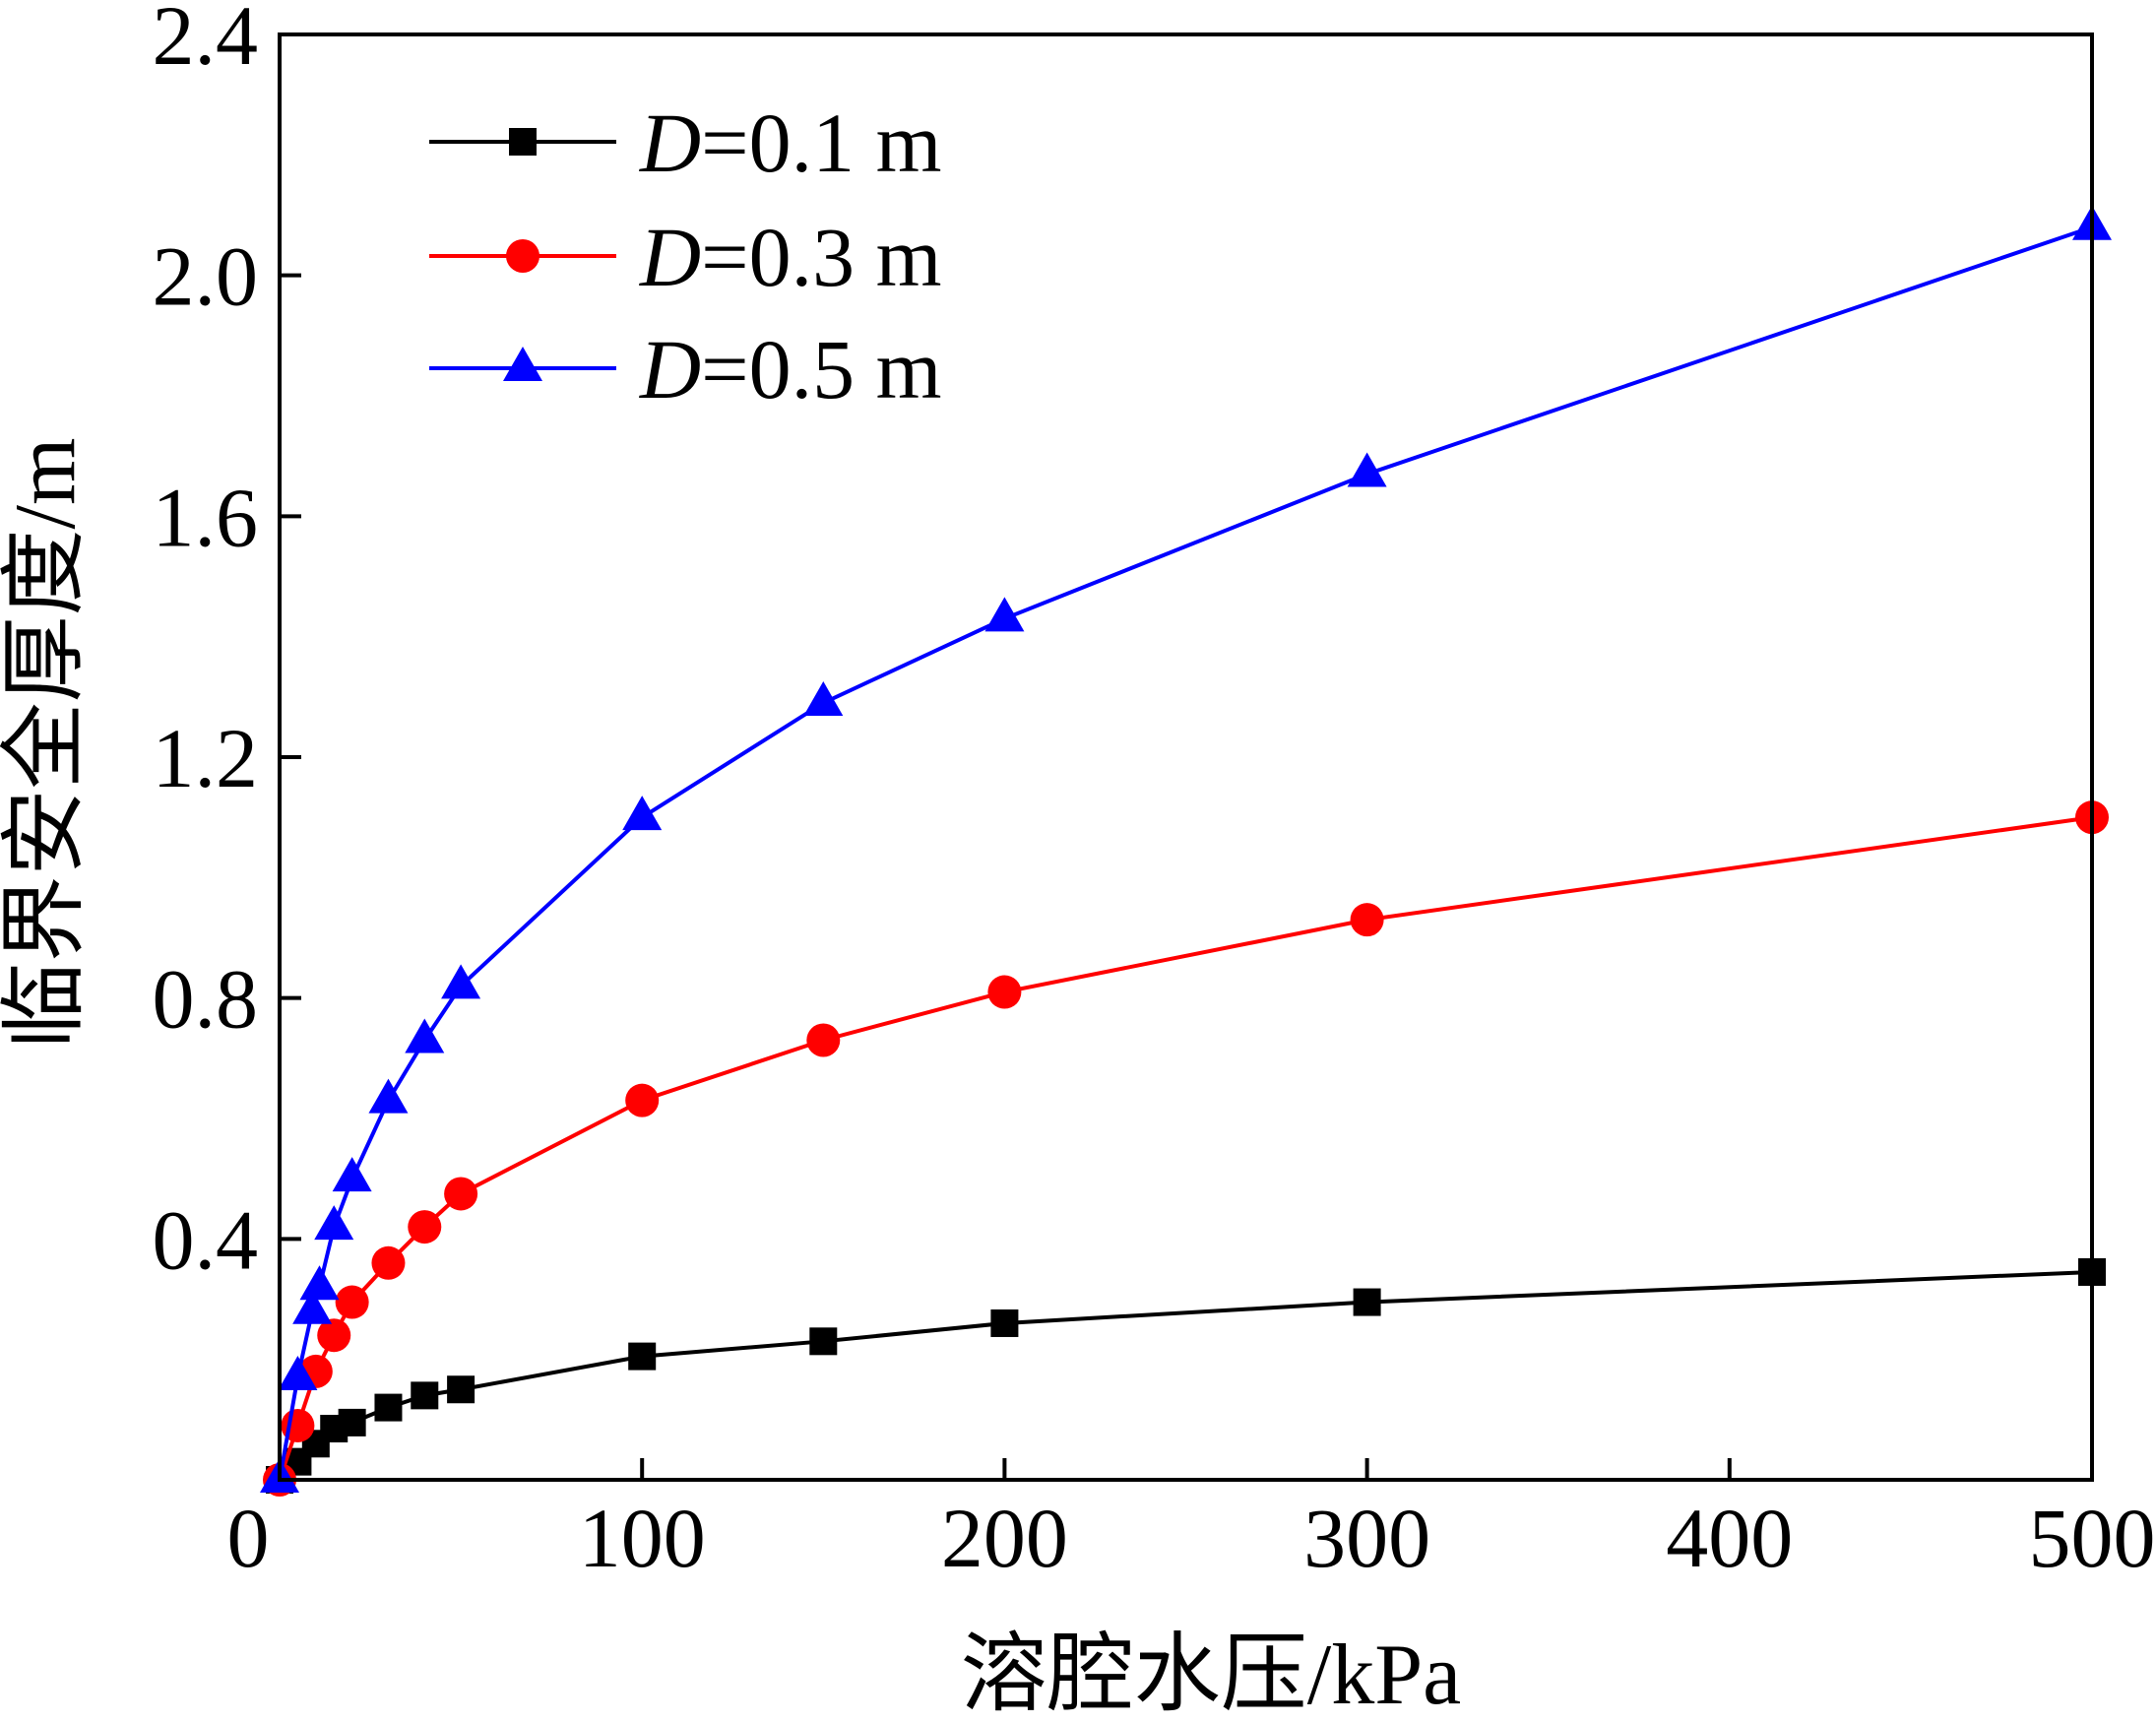 Image resolution: width=2156 pixels, height=1723 pixels. Describe the element at coordinates (1005, 1538) in the screenshot. I see `x-tick-label: 200` at that location.